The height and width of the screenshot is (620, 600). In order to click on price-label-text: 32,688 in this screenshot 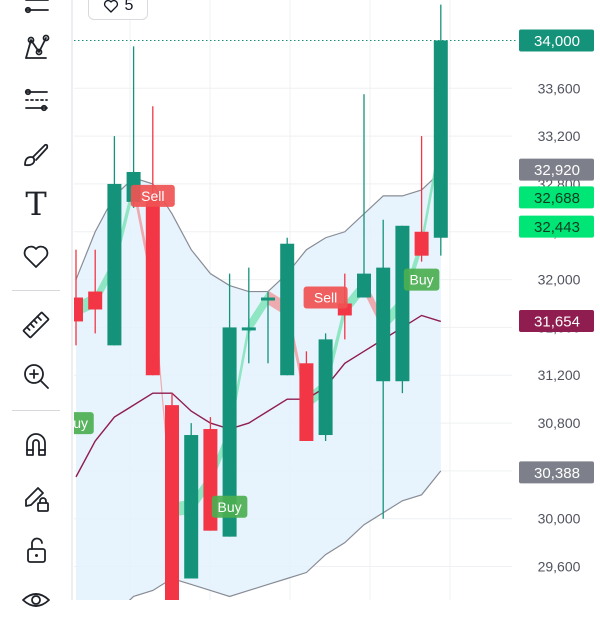, I will do `click(557, 198)`.